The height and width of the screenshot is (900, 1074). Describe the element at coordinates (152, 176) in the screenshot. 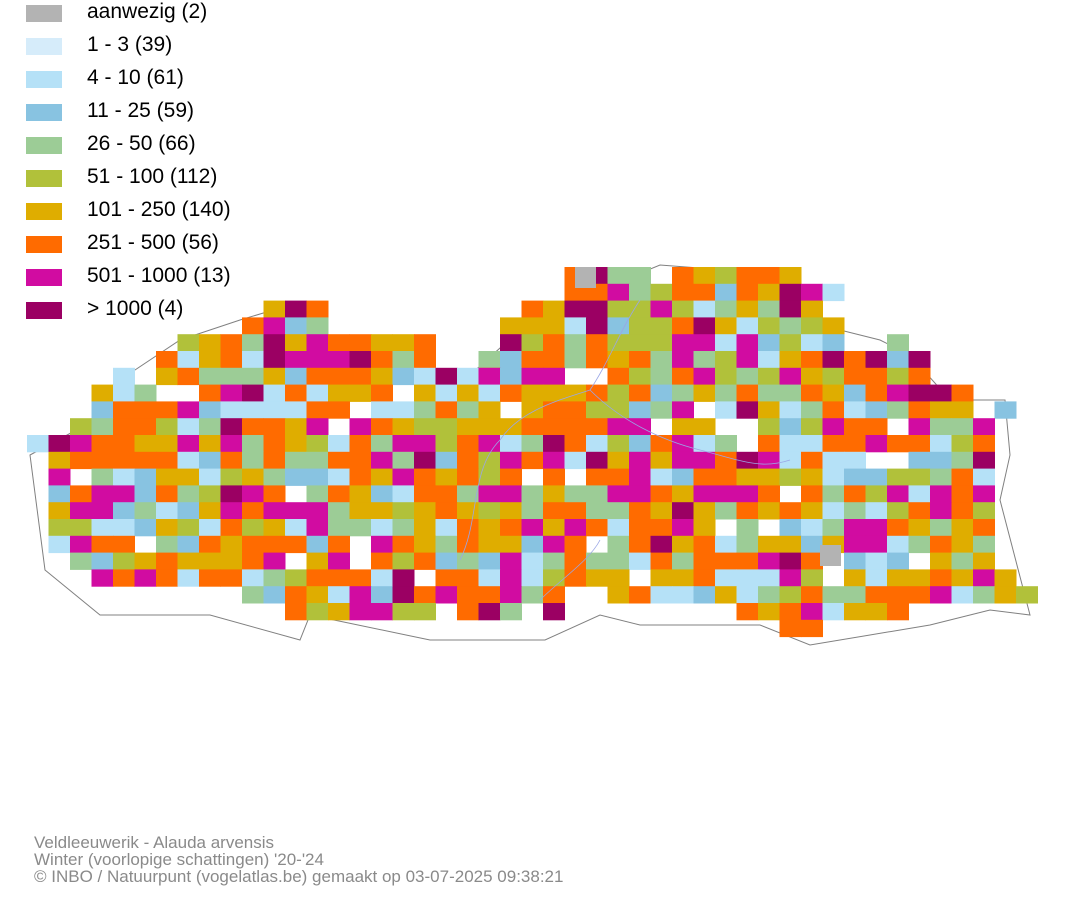

I see `legend-label: 51 - 100 (112)` at that location.